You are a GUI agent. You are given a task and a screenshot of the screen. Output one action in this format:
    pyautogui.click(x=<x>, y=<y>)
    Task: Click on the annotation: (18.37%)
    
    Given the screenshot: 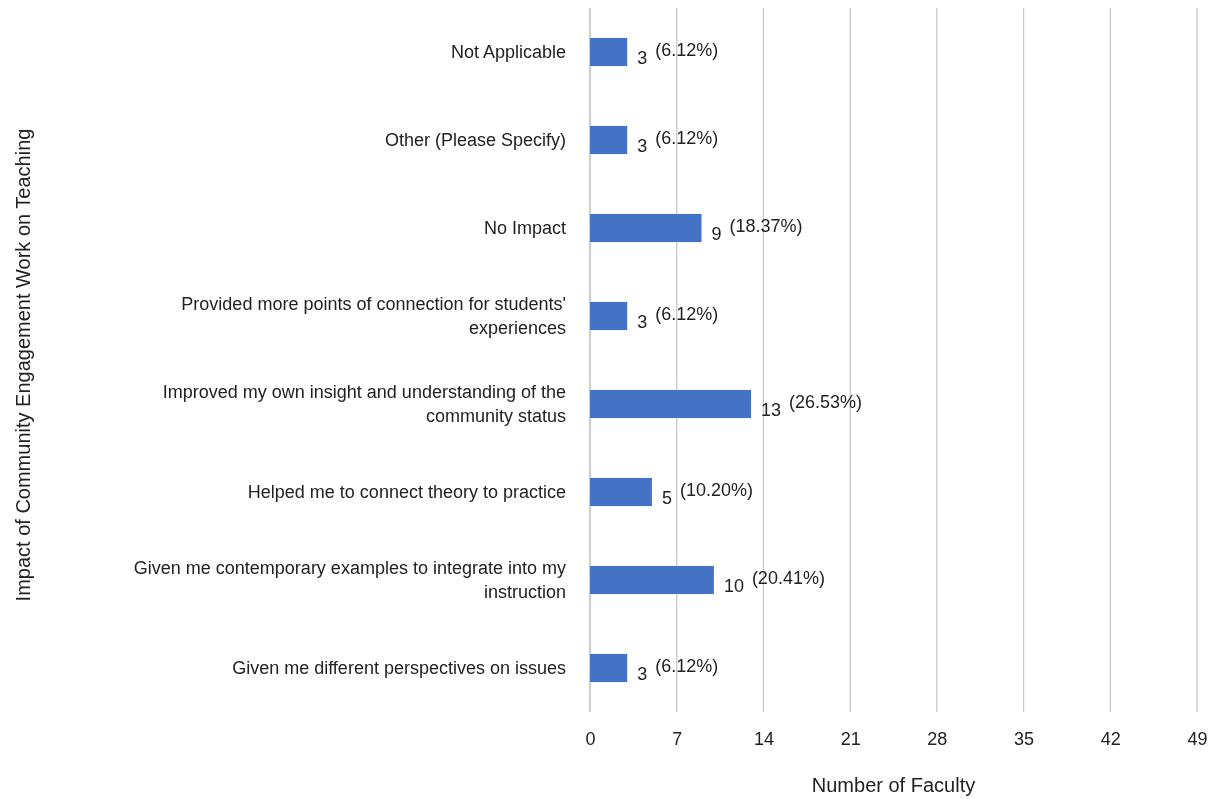 What is the action you would take?
    pyautogui.click(x=766, y=226)
    